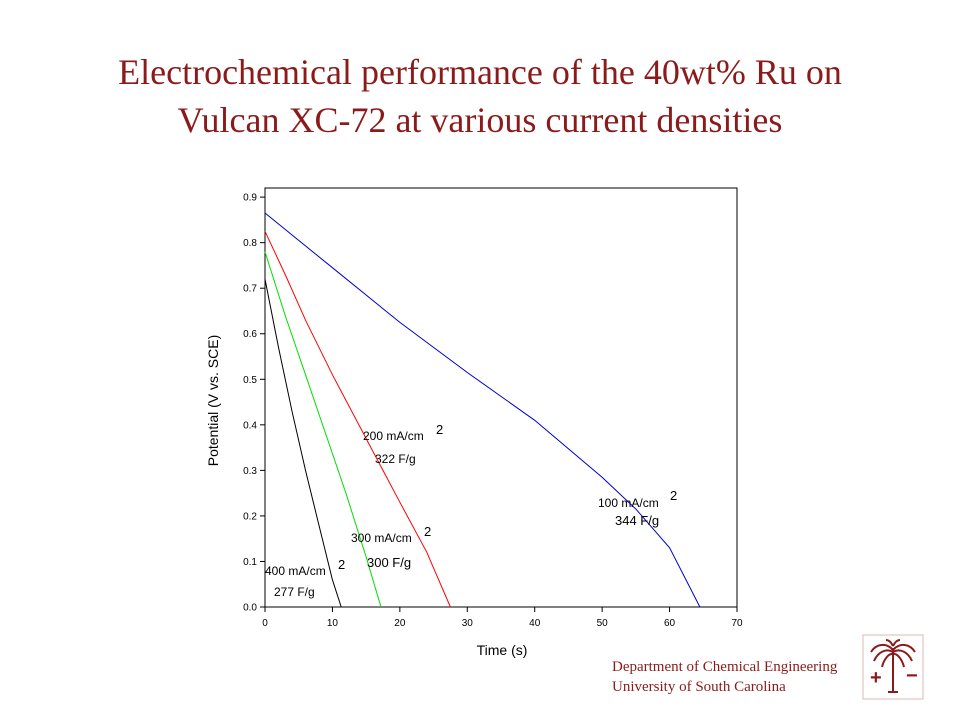 The image size is (960, 720). Describe the element at coordinates (725, 667) in the screenshot. I see `footer-department: Department of Chemical Engineering` at that location.